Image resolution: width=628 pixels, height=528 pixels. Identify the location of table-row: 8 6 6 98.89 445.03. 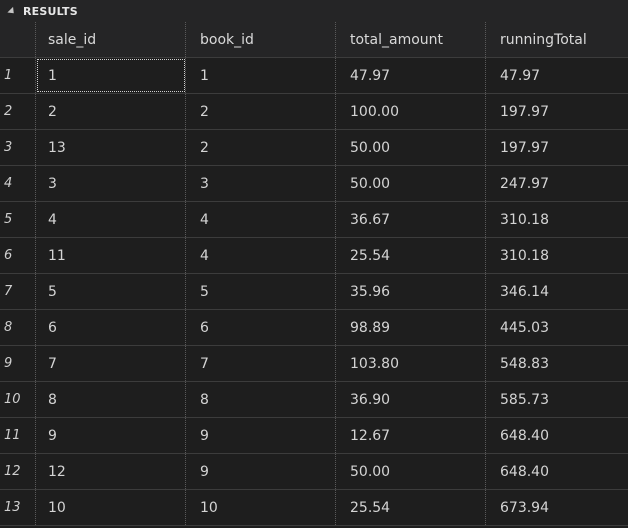
(314, 328).